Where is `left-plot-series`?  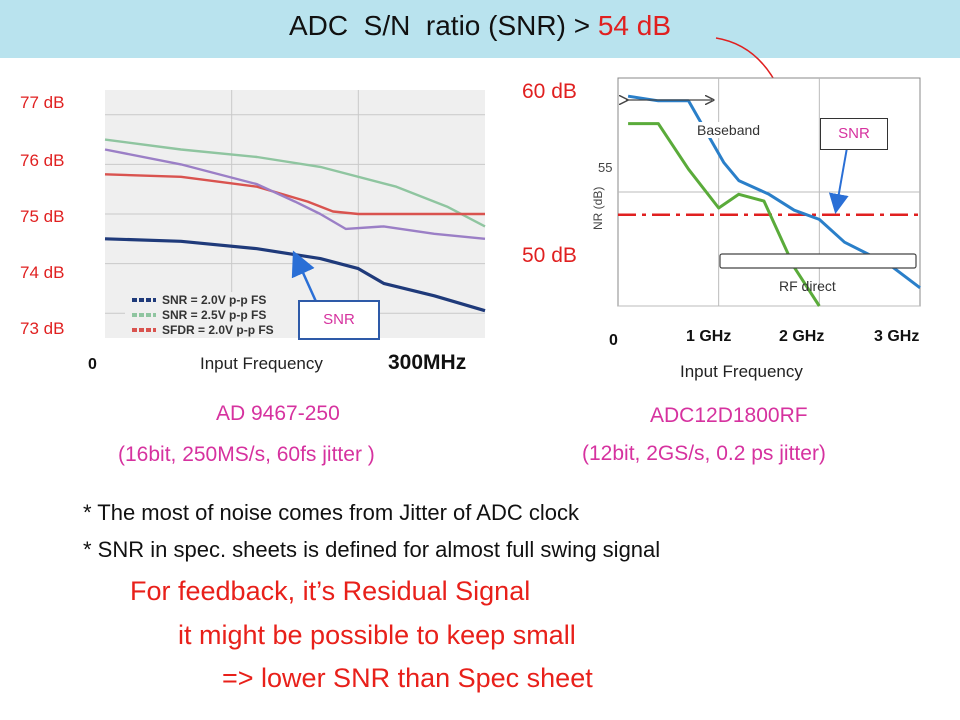
left-plot-series is located at coordinates (295, 225).